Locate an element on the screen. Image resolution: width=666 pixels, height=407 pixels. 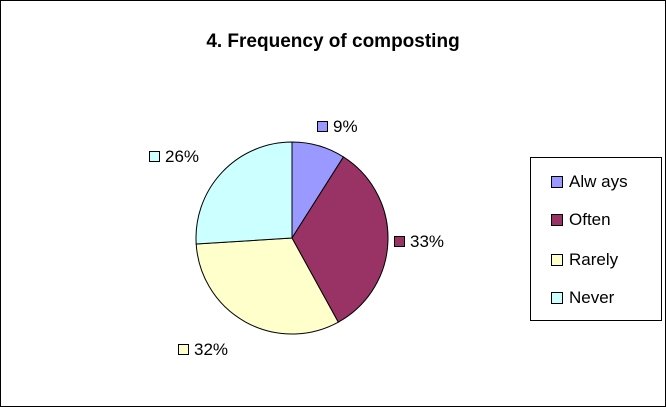
legend-item-never: Never is located at coordinates (582, 298).